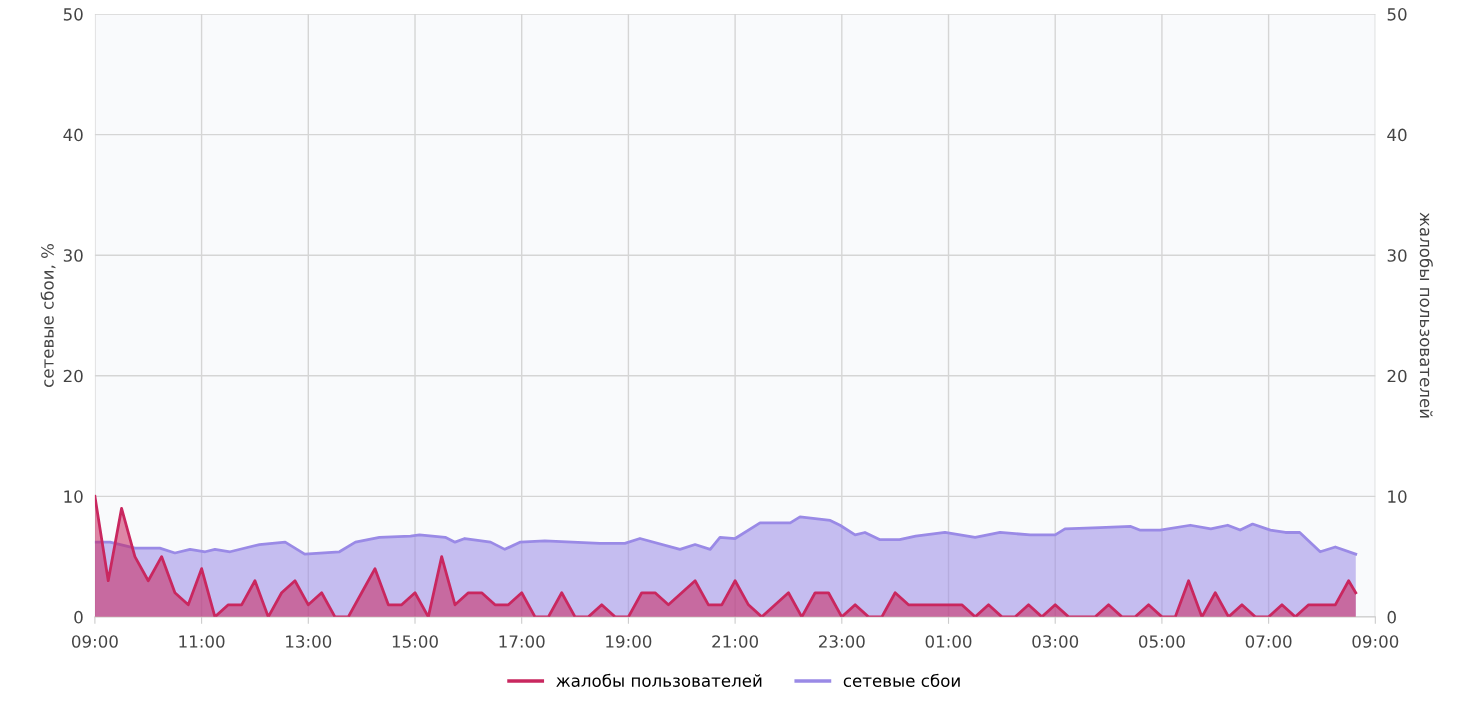  What do you see at coordinates (1397, 14) in the screenshot?
I see `y2-tick-label: 50` at bounding box center [1397, 14].